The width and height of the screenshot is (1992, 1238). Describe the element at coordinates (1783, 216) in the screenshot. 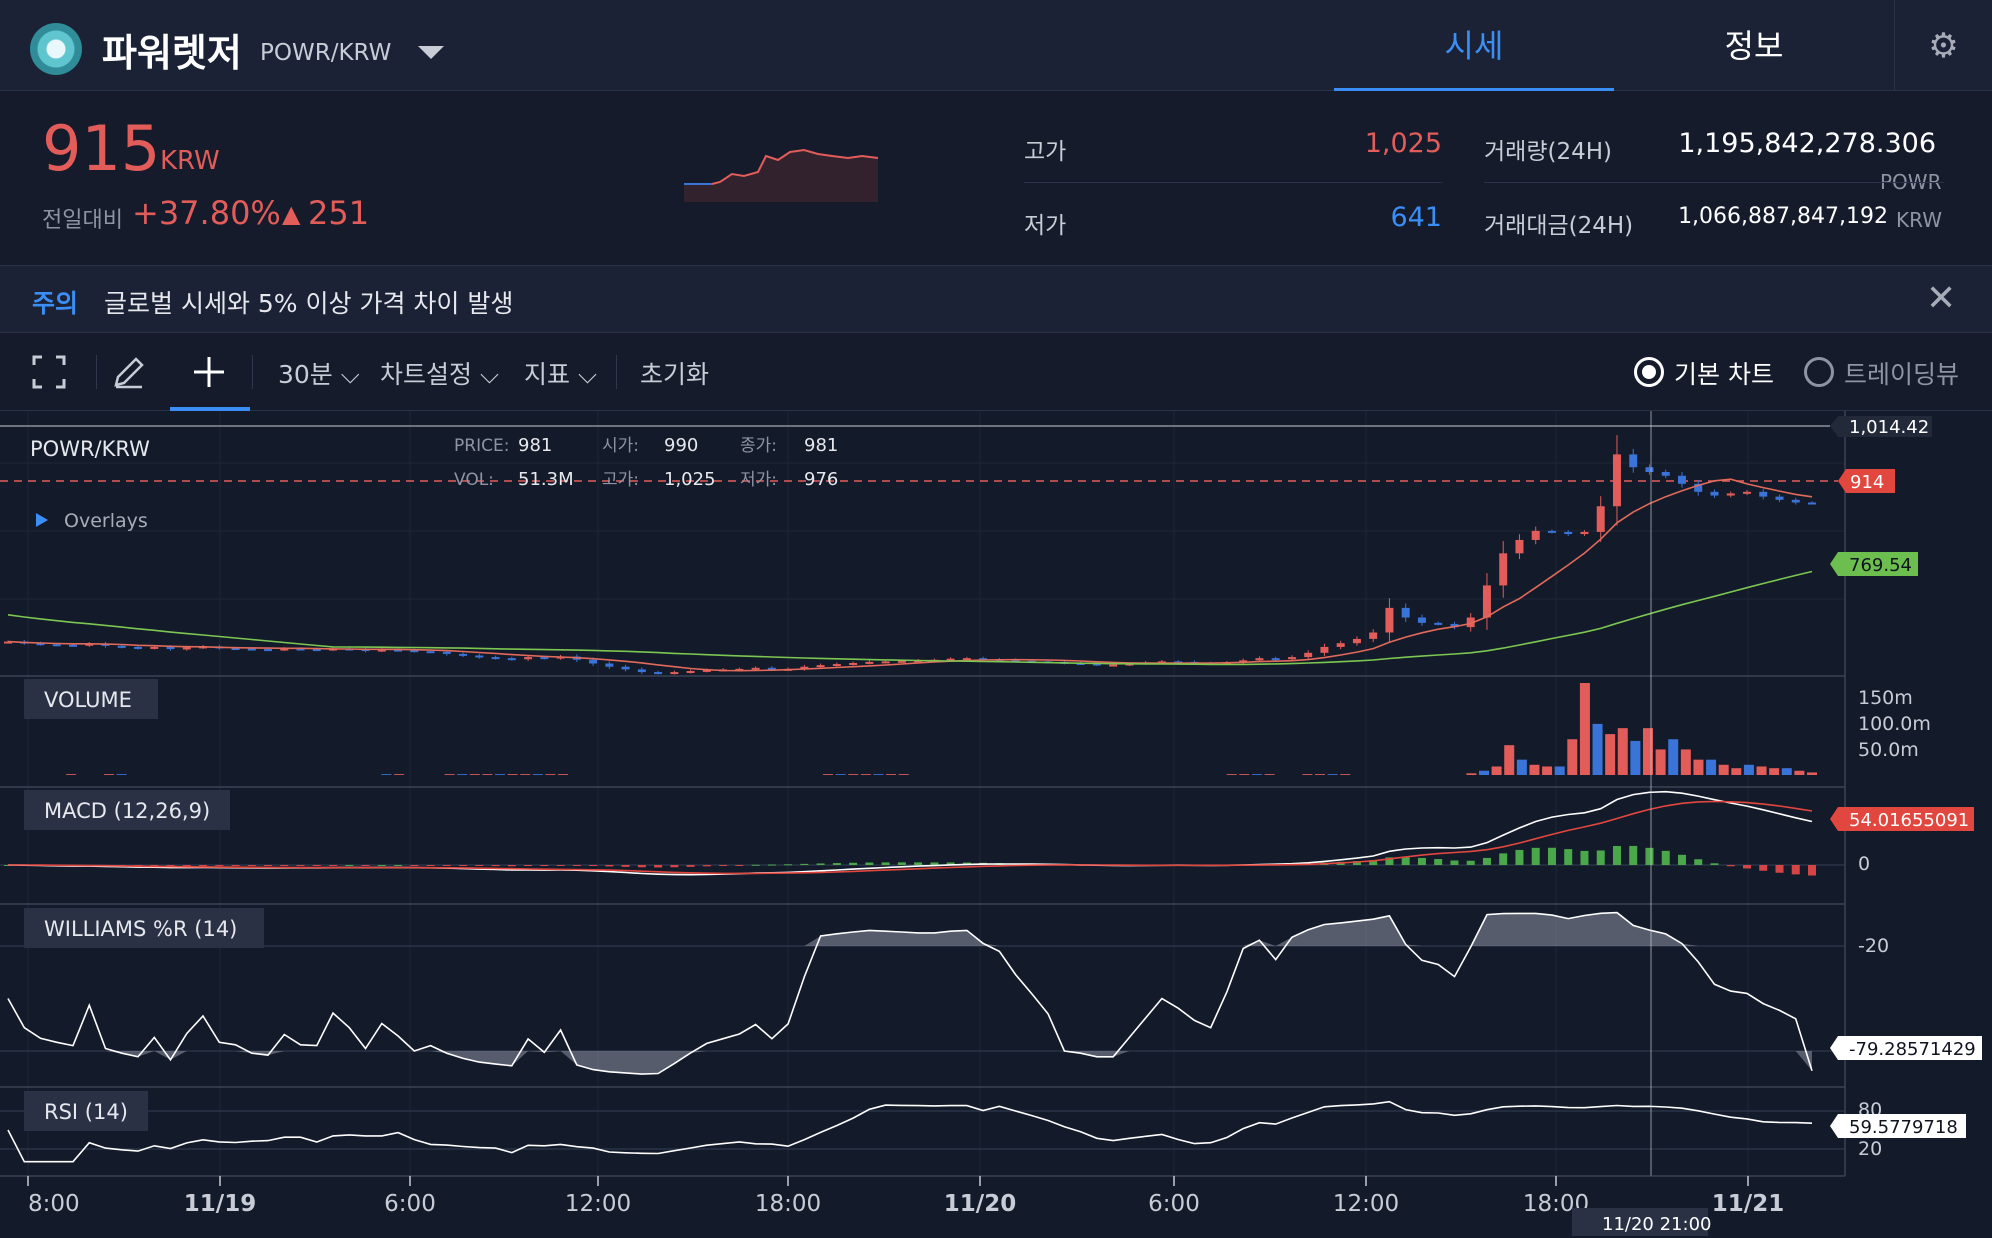

I see `trade-value: 1,066,887,847,192` at that location.